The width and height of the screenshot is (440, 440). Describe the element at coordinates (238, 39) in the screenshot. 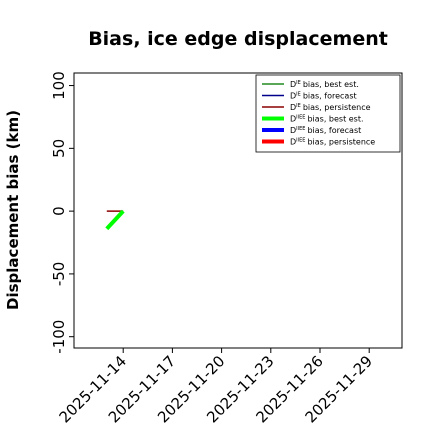

I see `chart-title: Bias, ice edge displacement` at that location.